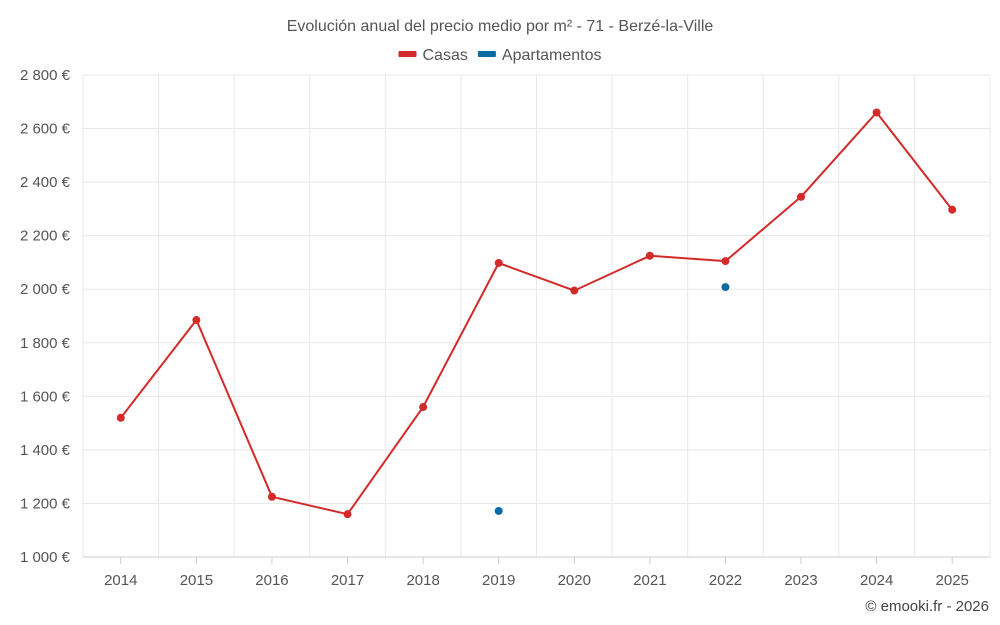 This screenshot has height=625, width=1000. What do you see at coordinates (422, 580) in the screenshot?
I see `x-tick-label: 2018` at bounding box center [422, 580].